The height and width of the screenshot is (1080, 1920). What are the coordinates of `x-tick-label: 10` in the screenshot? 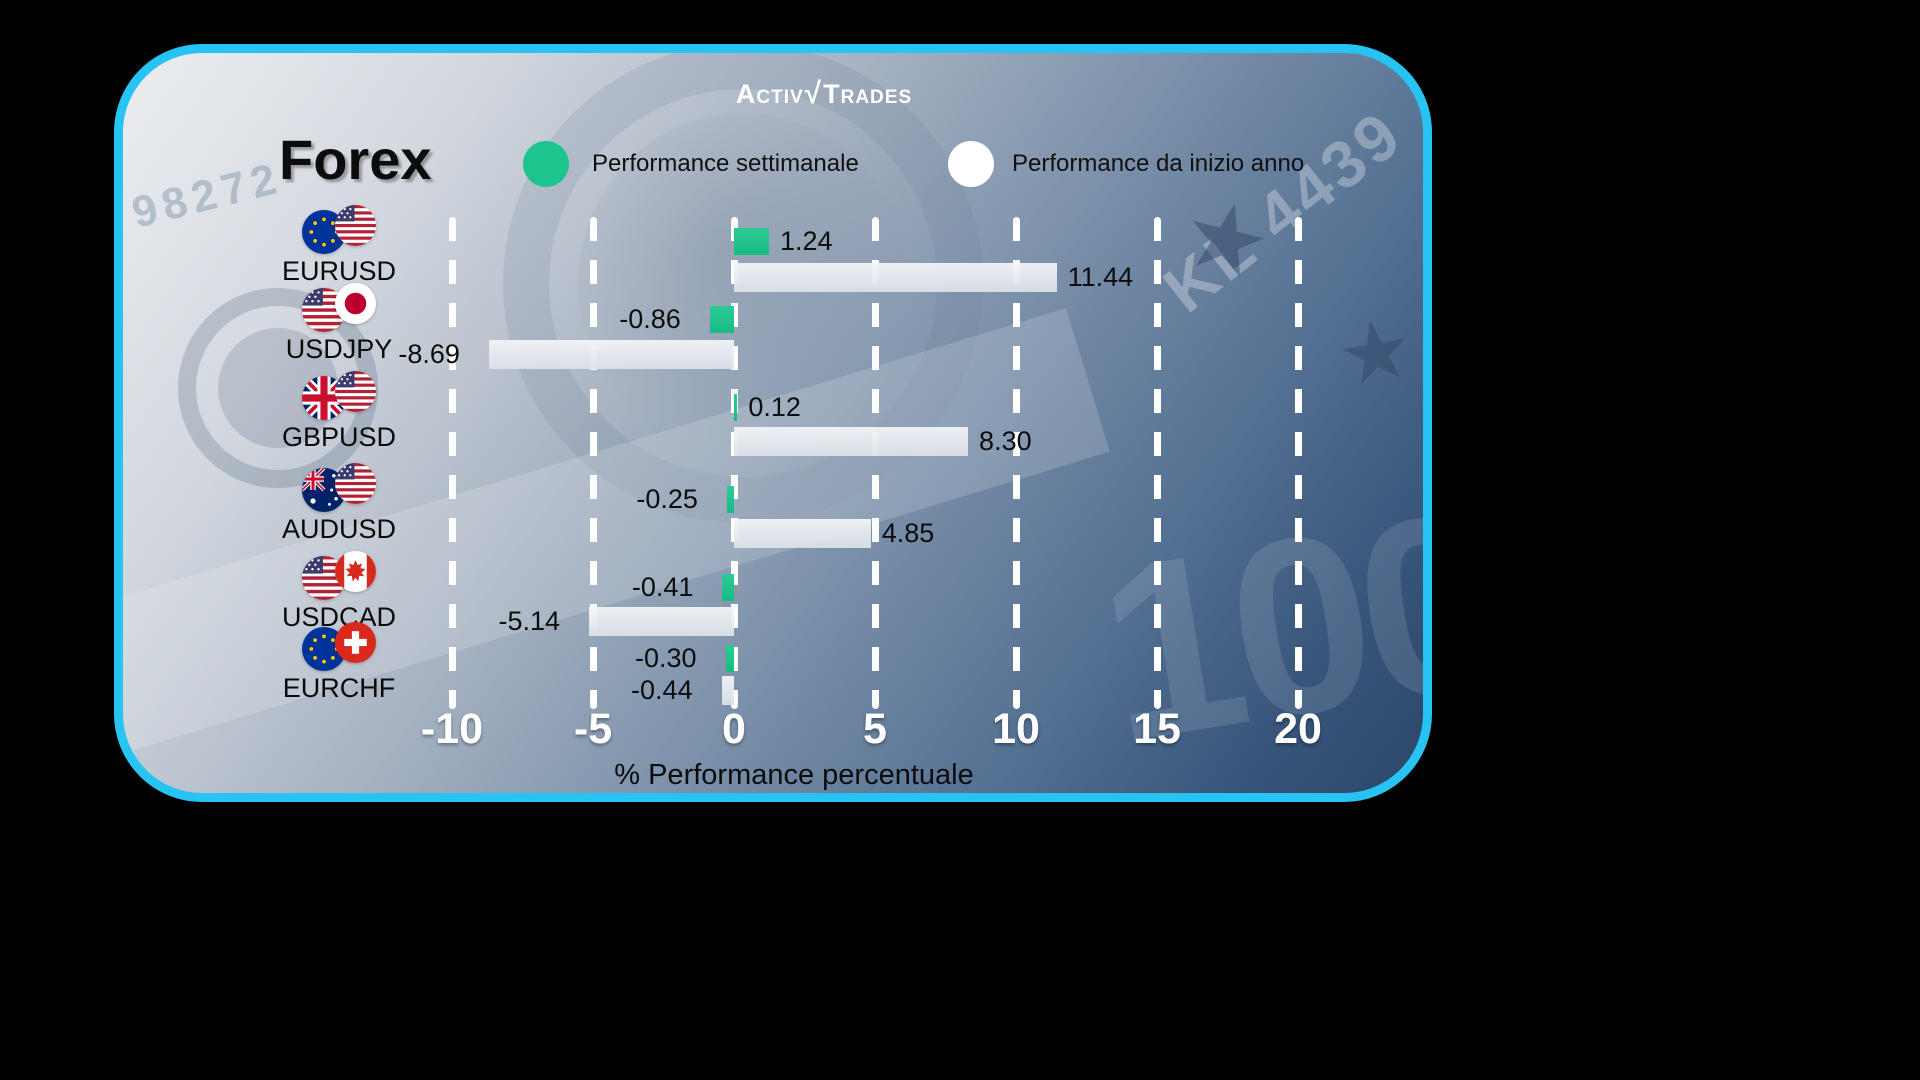 It's located at (1016, 729).